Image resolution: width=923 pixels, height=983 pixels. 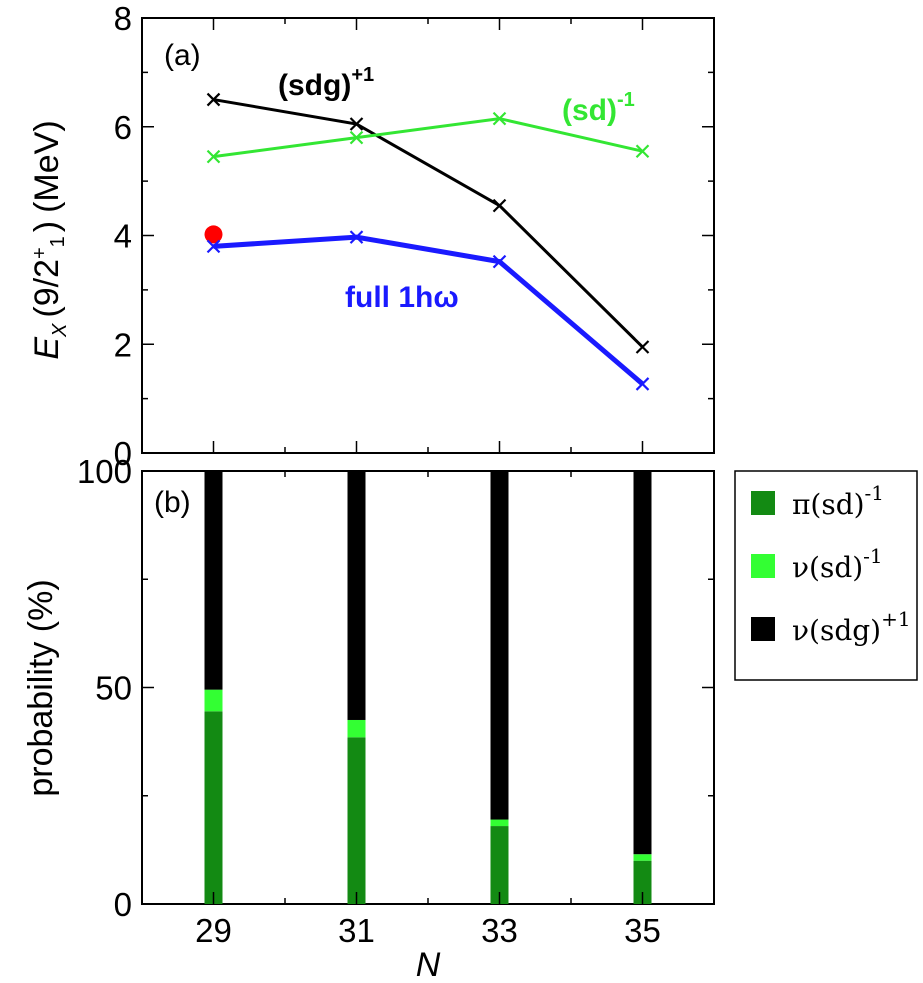 I want to click on series-label-sd: (sd)-1, so click(x=598, y=108).